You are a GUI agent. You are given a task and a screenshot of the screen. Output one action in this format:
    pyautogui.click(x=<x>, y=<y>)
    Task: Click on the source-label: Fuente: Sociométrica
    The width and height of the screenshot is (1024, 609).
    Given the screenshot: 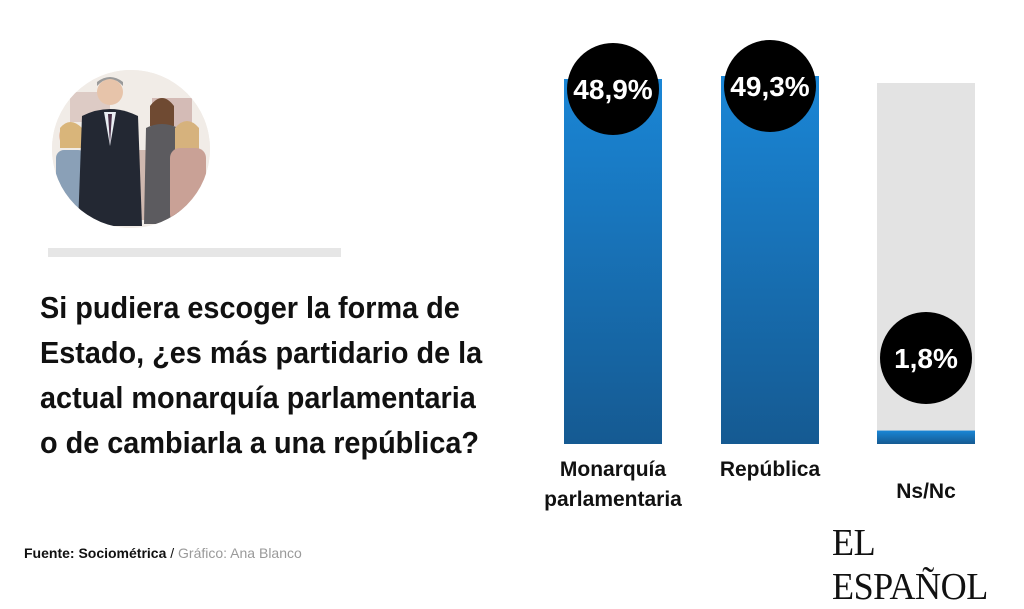 What is the action you would take?
    pyautogui.click(x=95, y=553)
    